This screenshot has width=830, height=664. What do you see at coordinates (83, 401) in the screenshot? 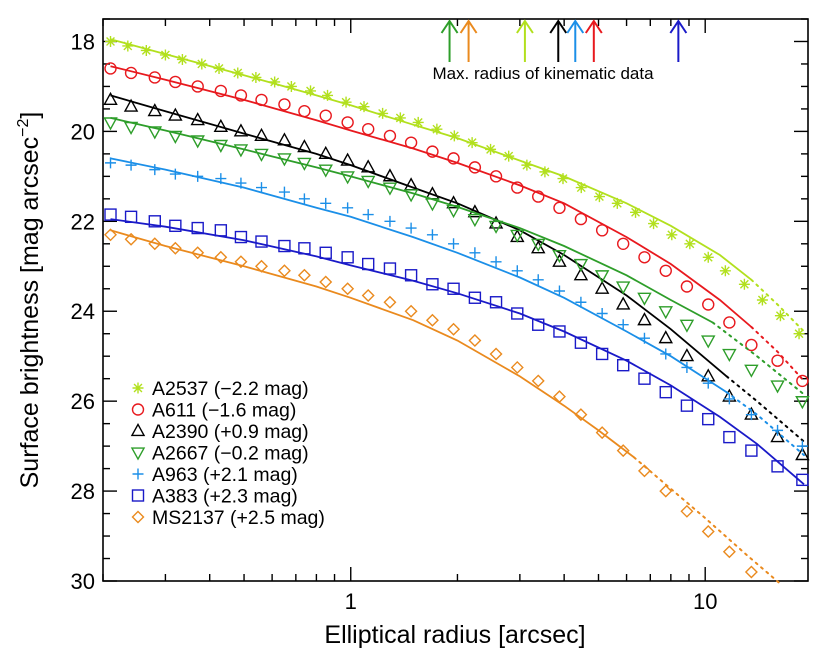
I see `y-tick-label: 26` at bounding box center [83, 401].